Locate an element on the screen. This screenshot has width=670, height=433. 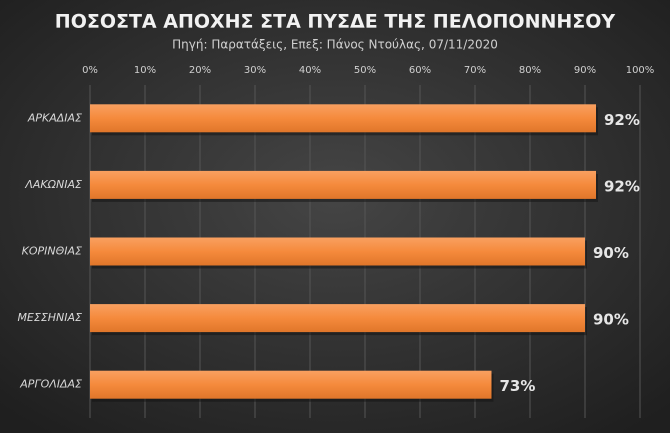
data-label: 73% is located at coordinates (518, 386).